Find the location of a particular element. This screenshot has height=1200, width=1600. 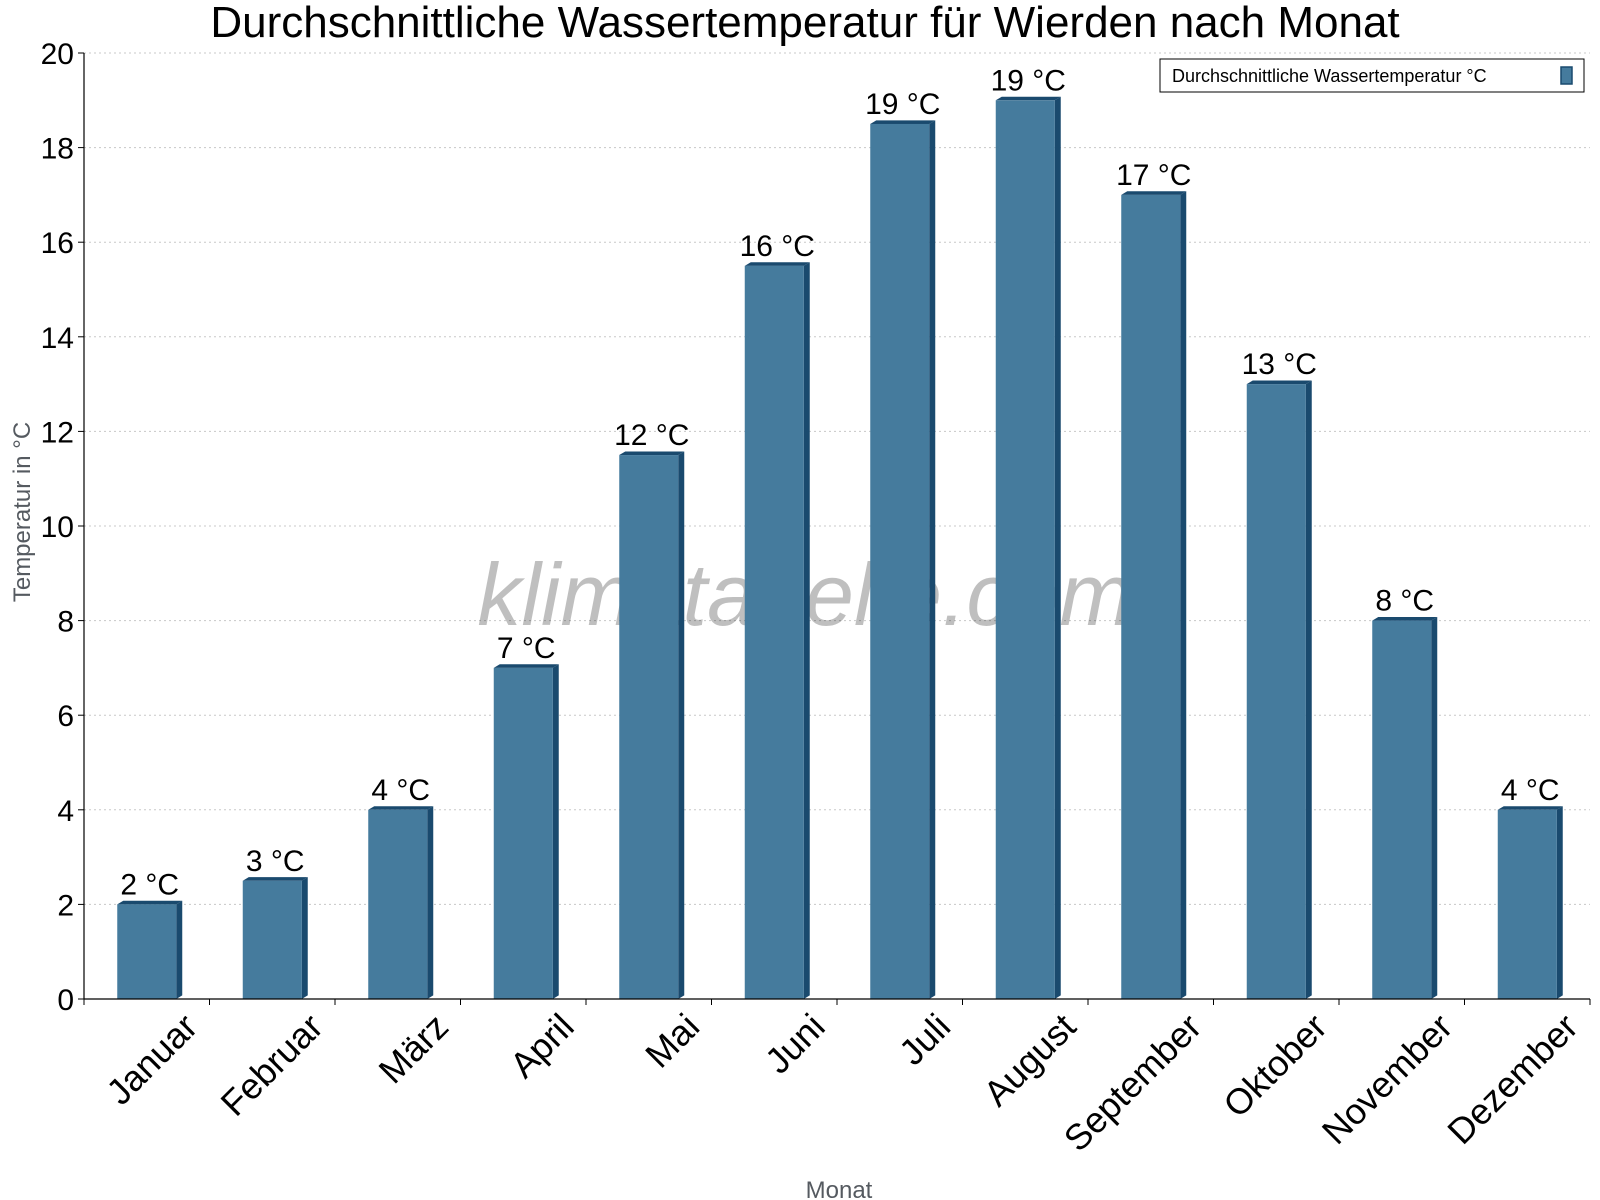

y-axis-title: Temperatur in °C is located at coordinates (22, 512).